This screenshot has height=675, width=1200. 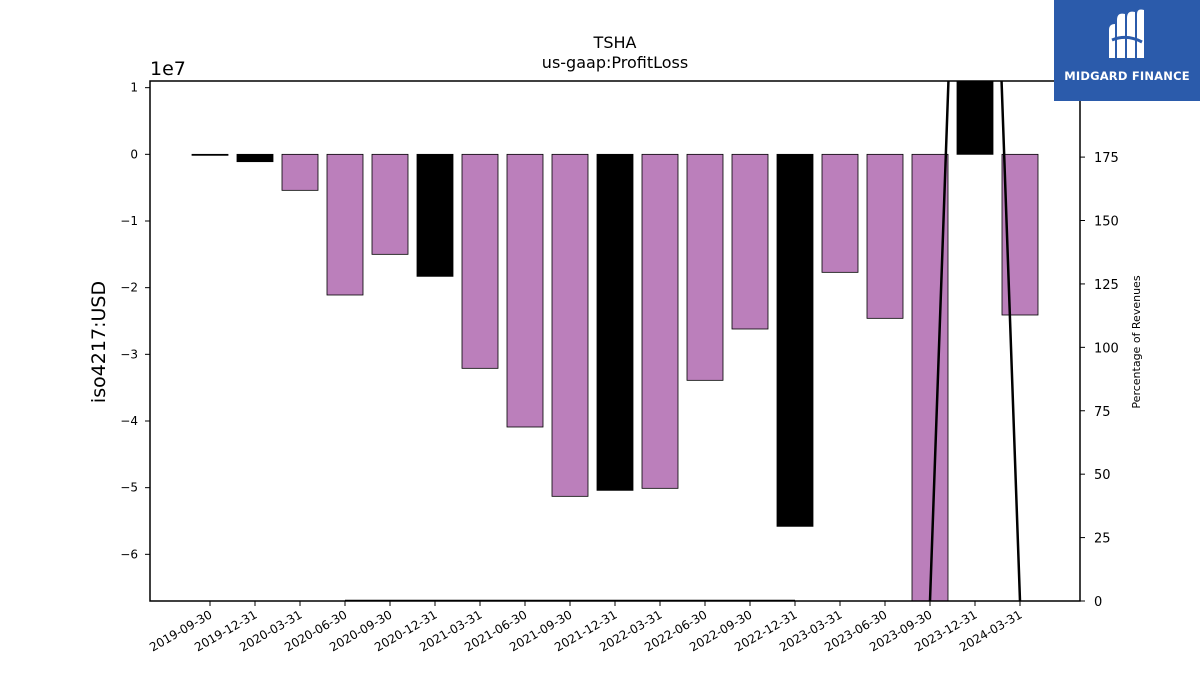 I want to click on y-axis-ticks: 1 0 −1 −2 −3 −4 −5 −6, so click(x=135, y=321).